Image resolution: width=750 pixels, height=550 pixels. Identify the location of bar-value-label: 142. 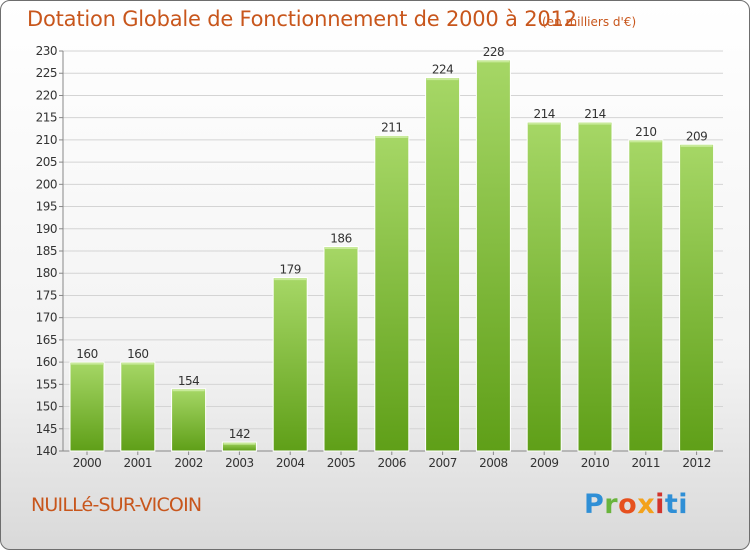
(239, 434).